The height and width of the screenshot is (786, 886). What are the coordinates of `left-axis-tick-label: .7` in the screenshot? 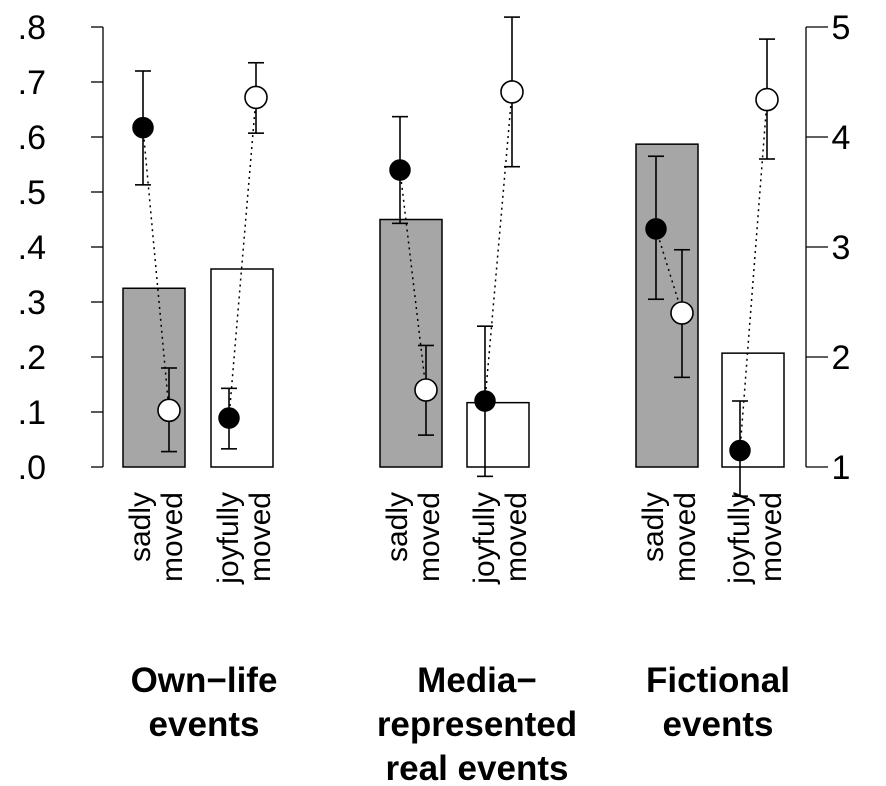 It's located at (32, 83).